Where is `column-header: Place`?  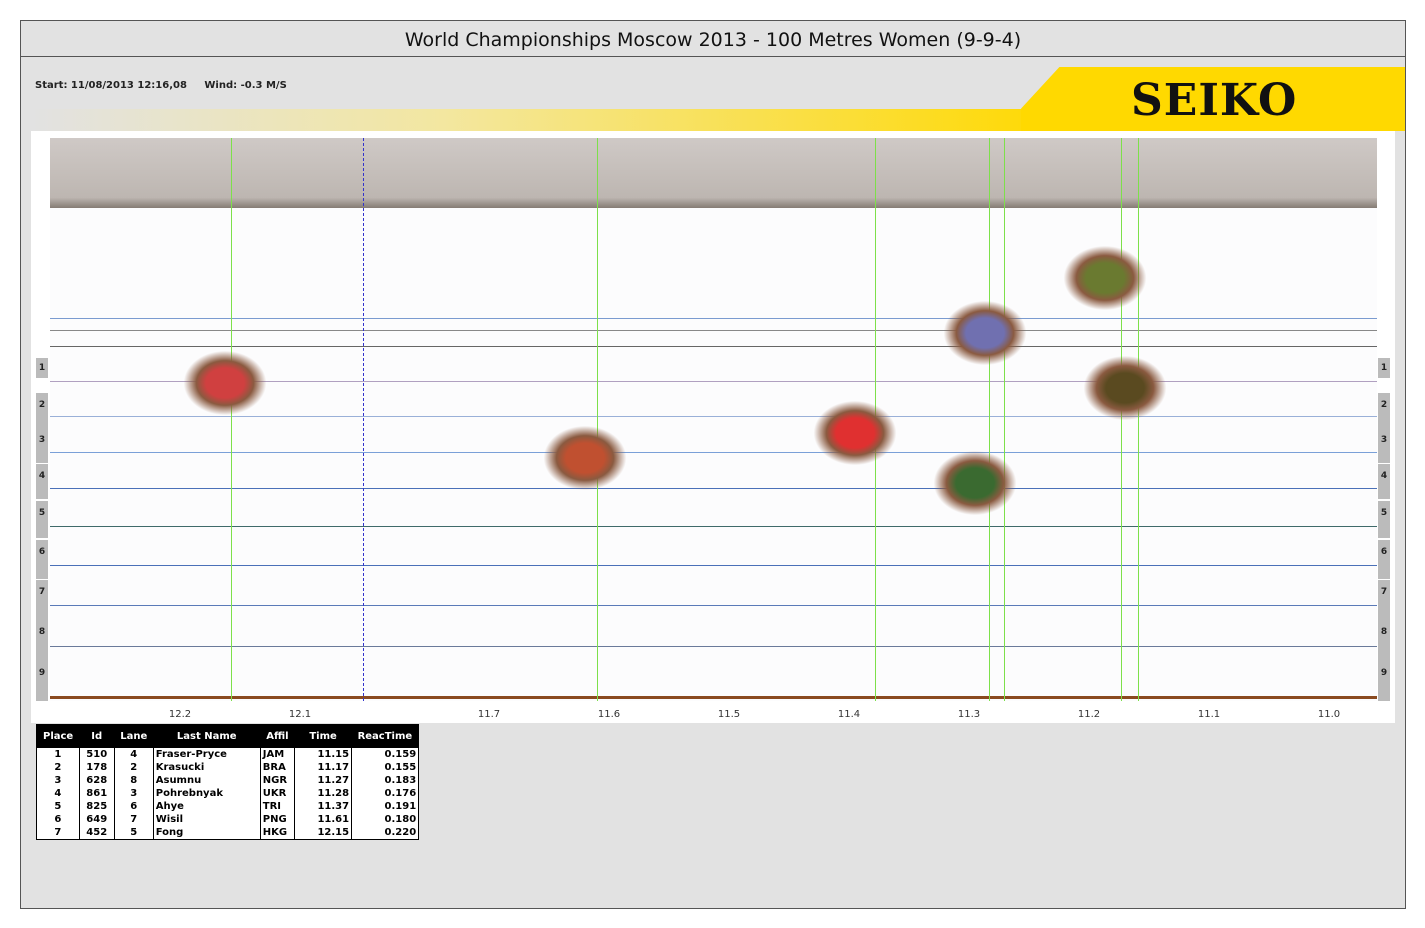 column-header: Place is located at coordinates (58, 736).